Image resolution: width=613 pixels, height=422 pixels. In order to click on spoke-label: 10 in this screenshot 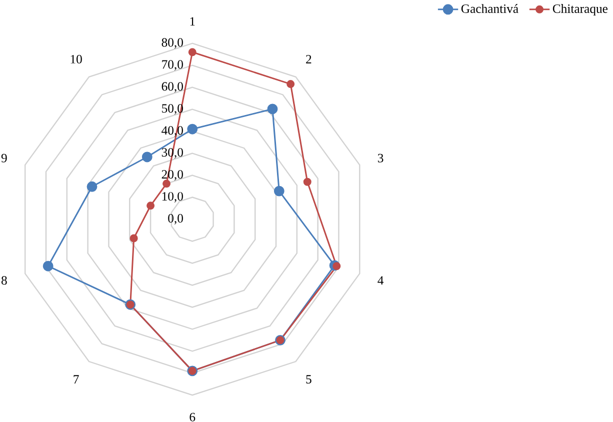, I will do `click(76, 59)`.